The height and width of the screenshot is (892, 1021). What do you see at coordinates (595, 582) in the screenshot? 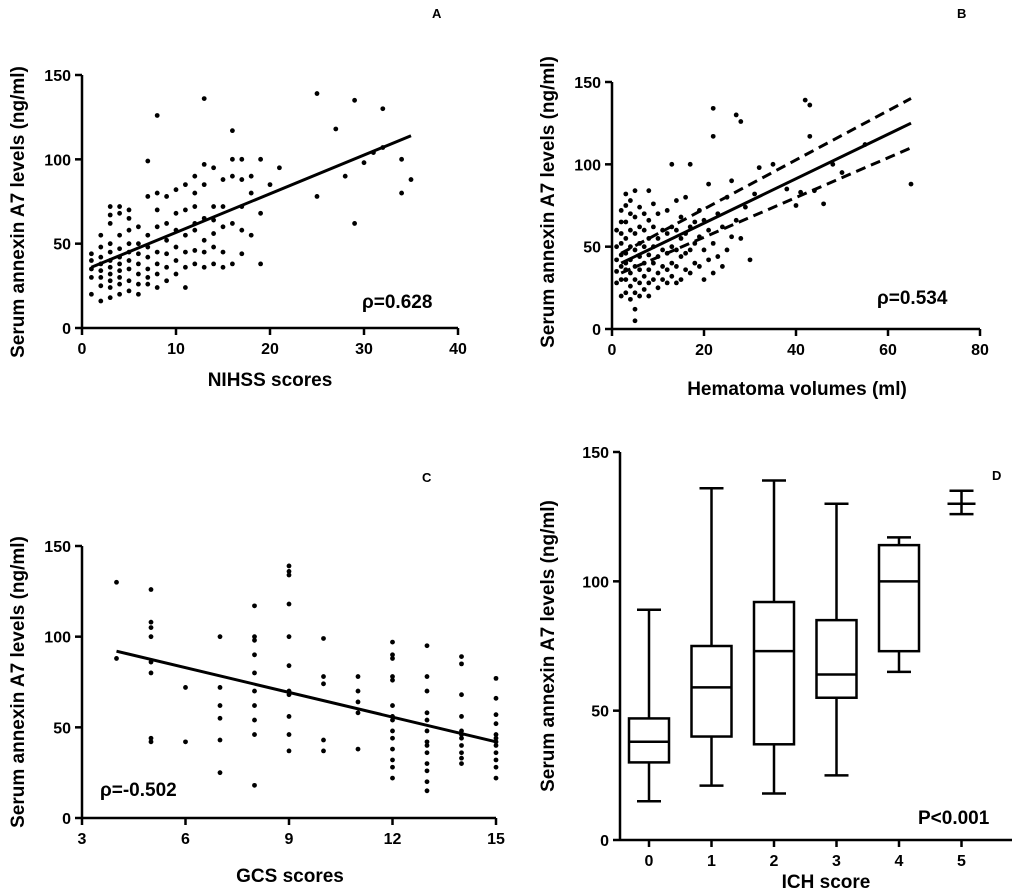
I see `panel-d-y-tick-label: 100` at bounding box center [595, 582].